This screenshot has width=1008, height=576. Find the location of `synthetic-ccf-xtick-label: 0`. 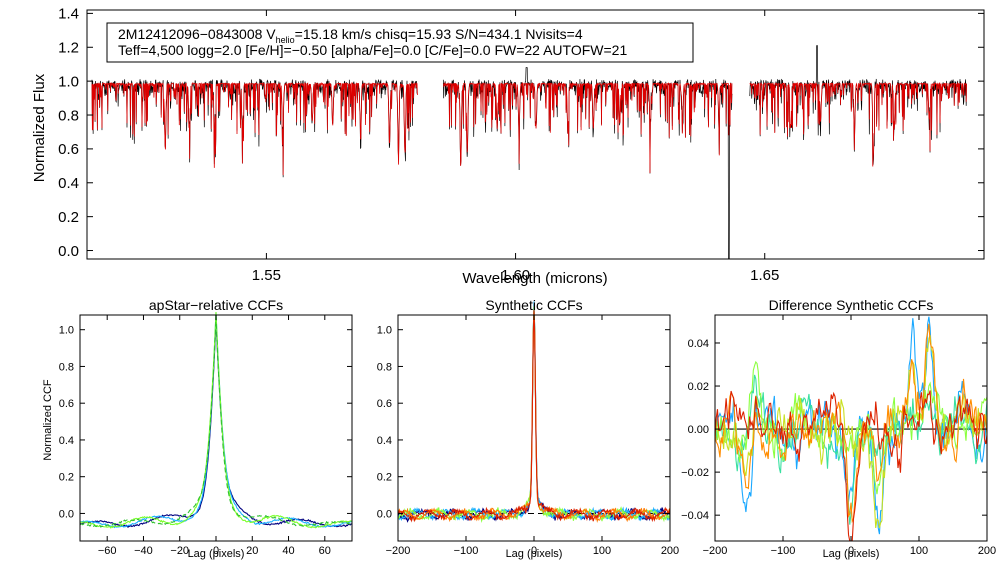

synthetic-ccf-xtick-label: 0 is located at coordinates (534, 551).